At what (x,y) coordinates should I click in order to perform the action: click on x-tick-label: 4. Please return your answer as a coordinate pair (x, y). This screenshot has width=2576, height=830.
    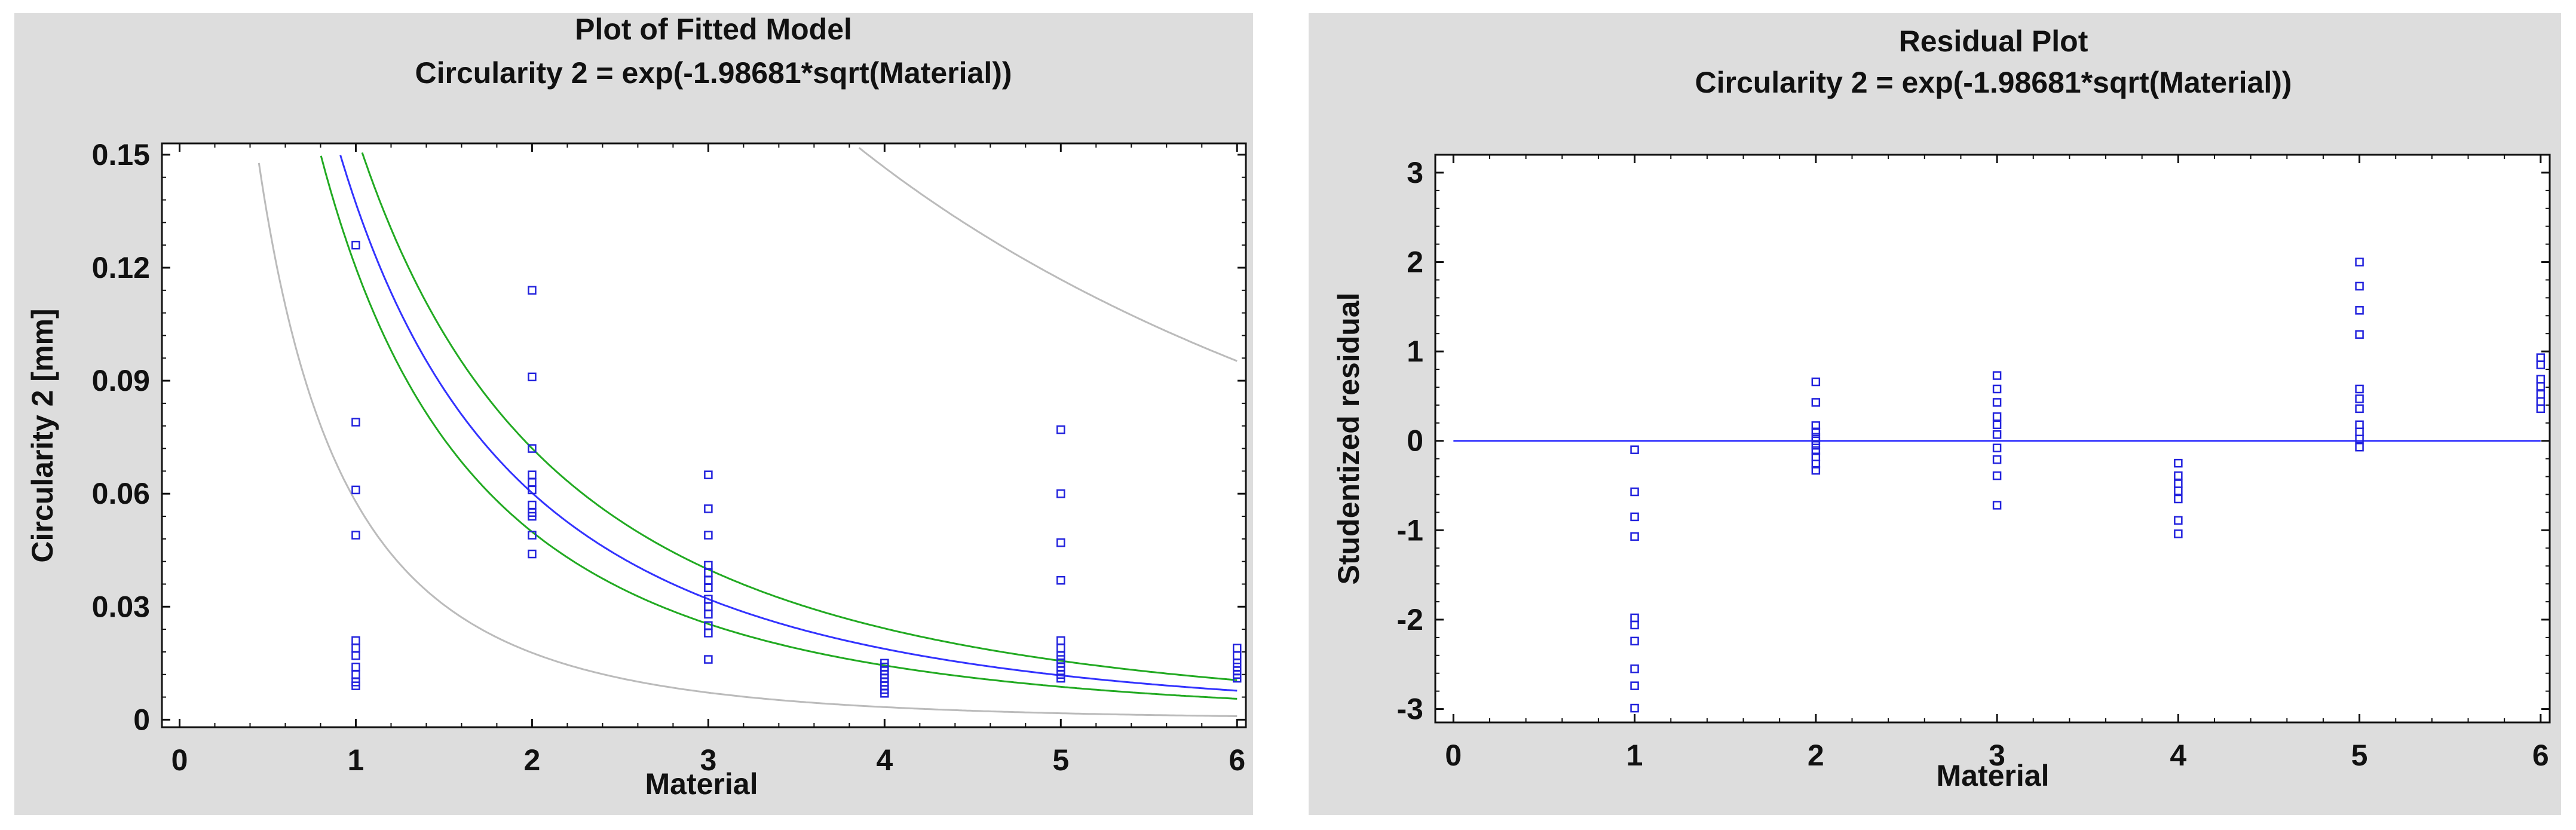
    Looking at the image, I should click on (884, 760).